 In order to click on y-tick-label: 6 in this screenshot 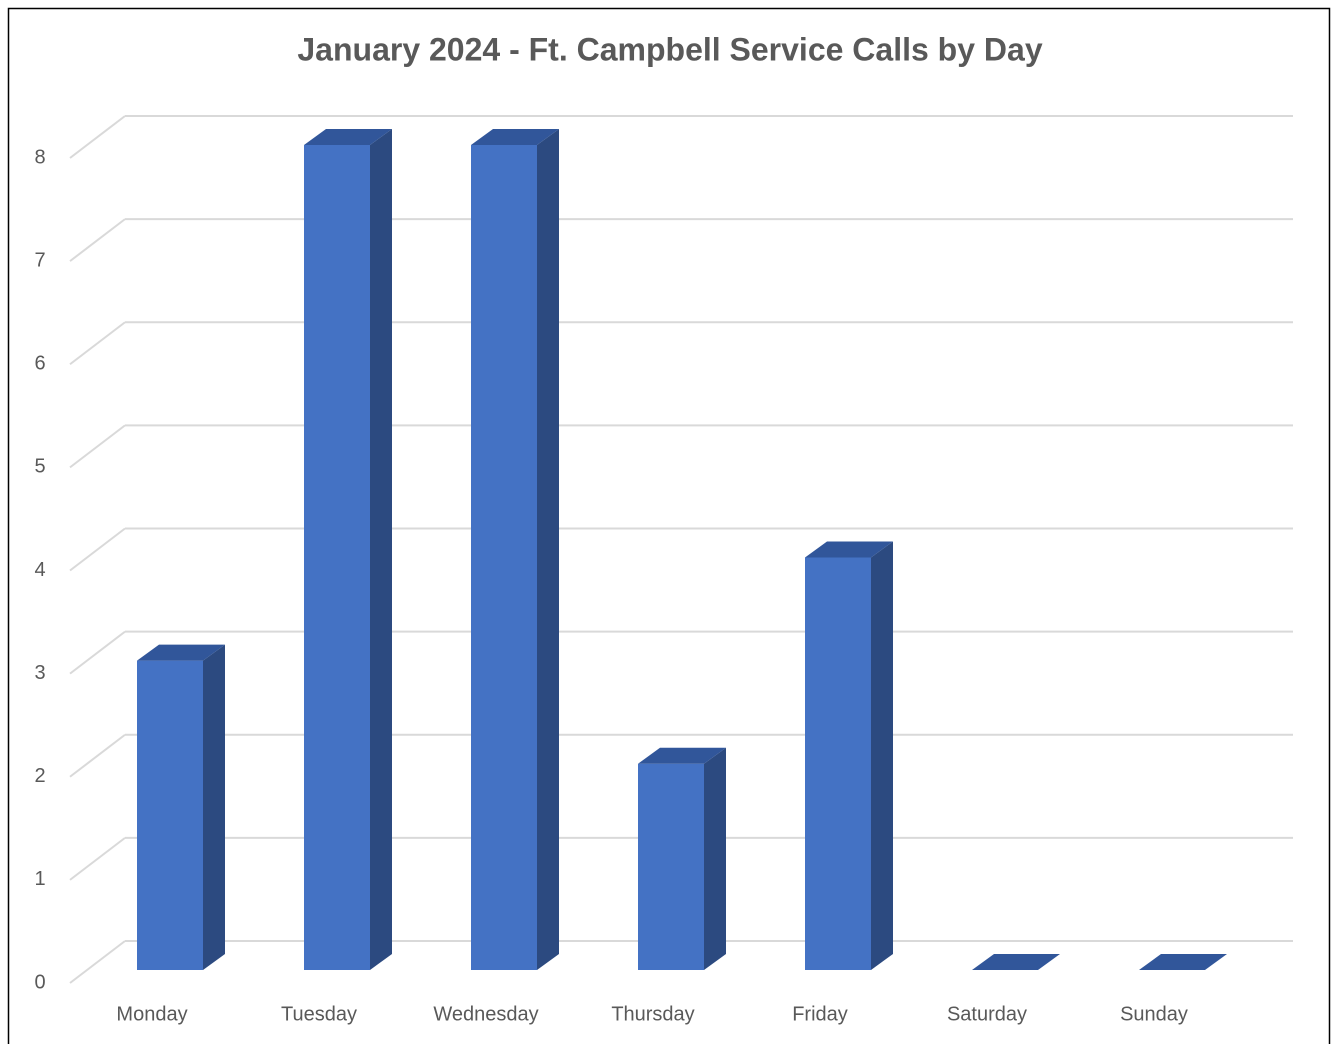, I will do `click(39, 364)`.